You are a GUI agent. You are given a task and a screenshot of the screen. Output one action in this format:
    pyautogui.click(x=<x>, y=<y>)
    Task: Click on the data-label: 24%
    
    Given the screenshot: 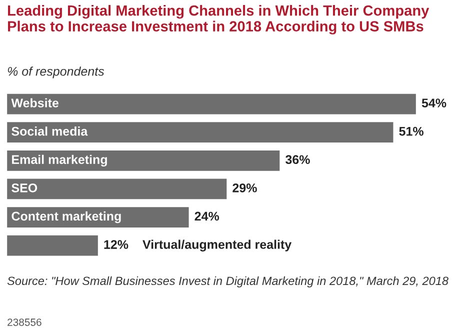 What is the action you would take?
    pyautogui.click(x=207, y=216)
    